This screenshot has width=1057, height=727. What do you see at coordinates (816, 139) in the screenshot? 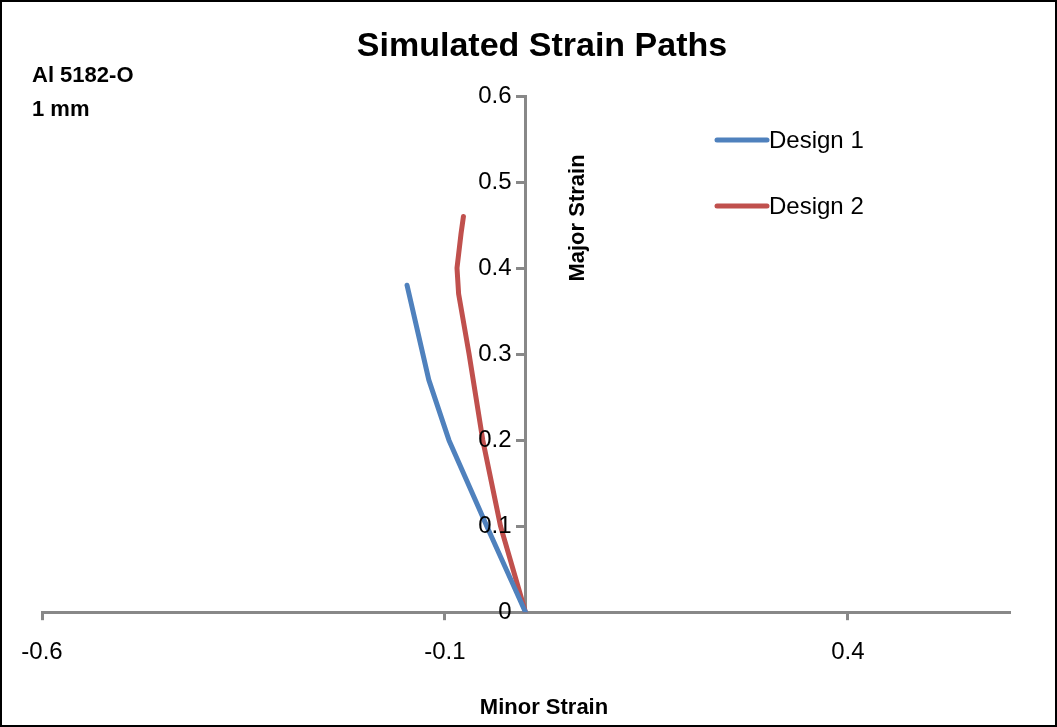
I see `legend-label: Design 1` at bounding box center [816, 139].